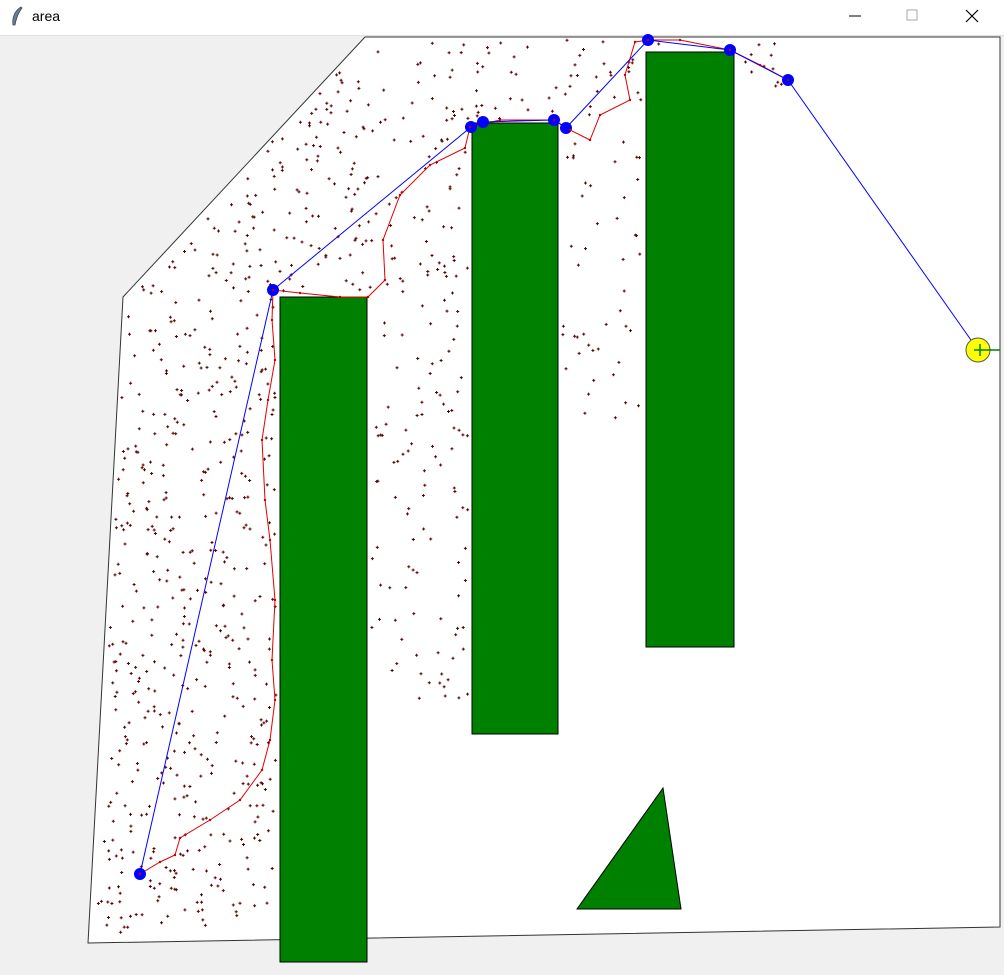 This screenshot has height=975, width=1004. What do you see at coordinates (972, 16) in the screenshot?
I see `close-button` at bounding box center [972, 16].